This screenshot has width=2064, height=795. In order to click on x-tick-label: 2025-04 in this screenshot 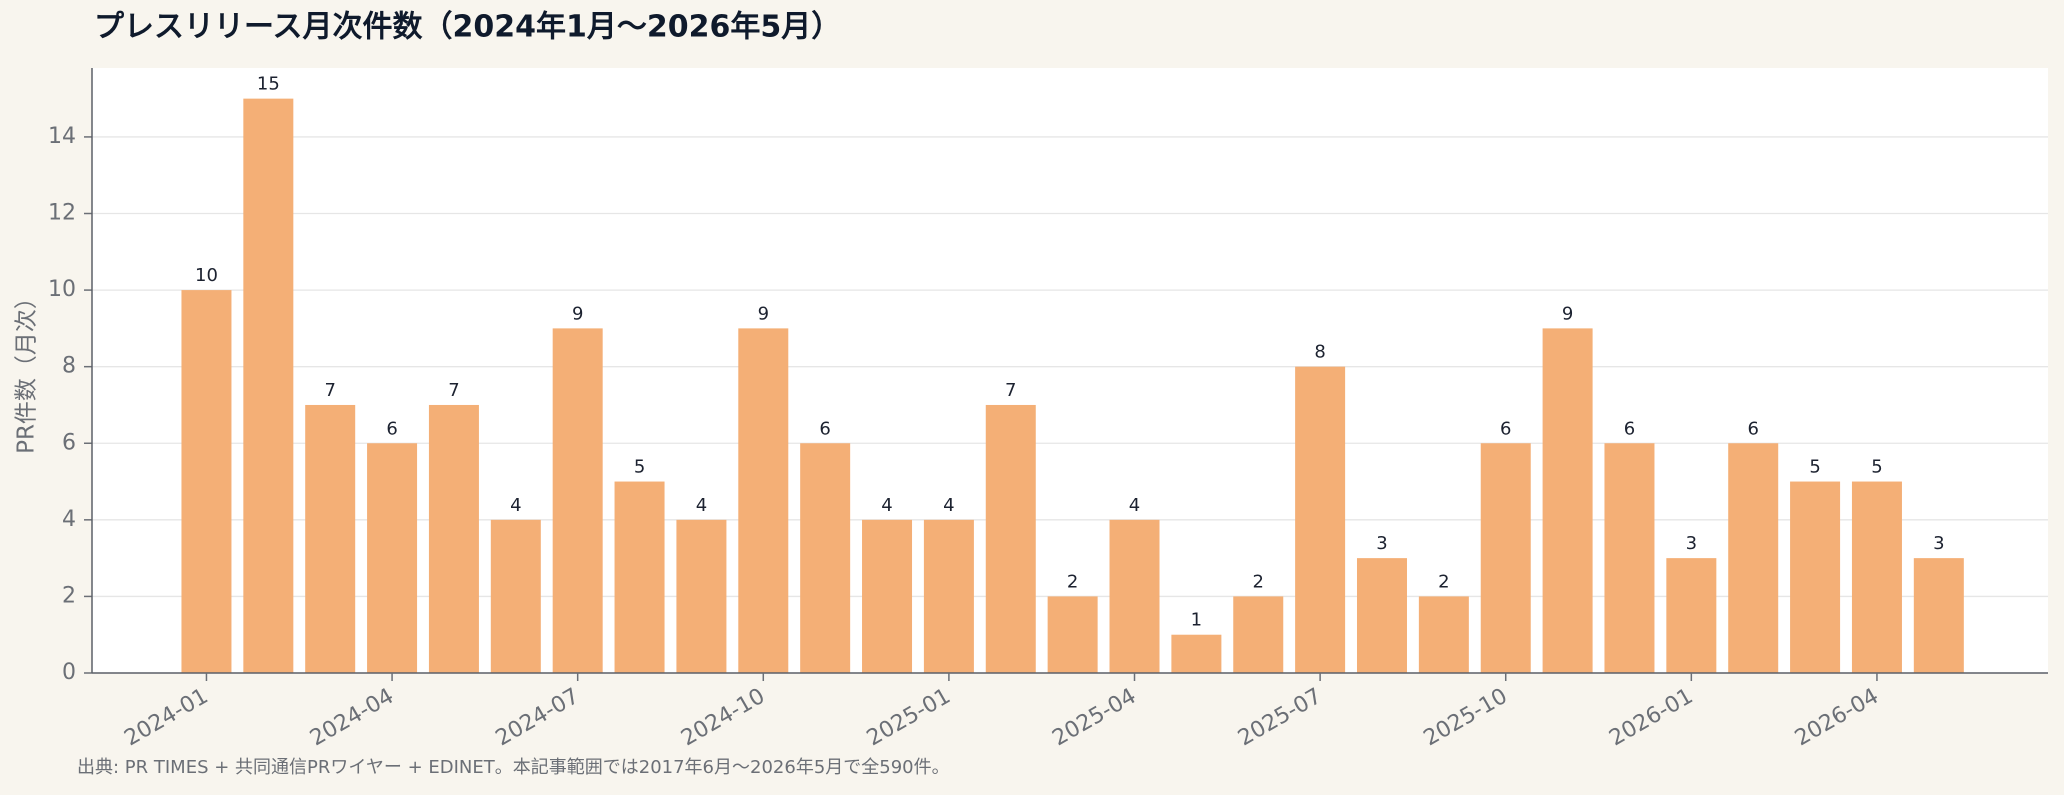, I will do `click(1094, 718)`.